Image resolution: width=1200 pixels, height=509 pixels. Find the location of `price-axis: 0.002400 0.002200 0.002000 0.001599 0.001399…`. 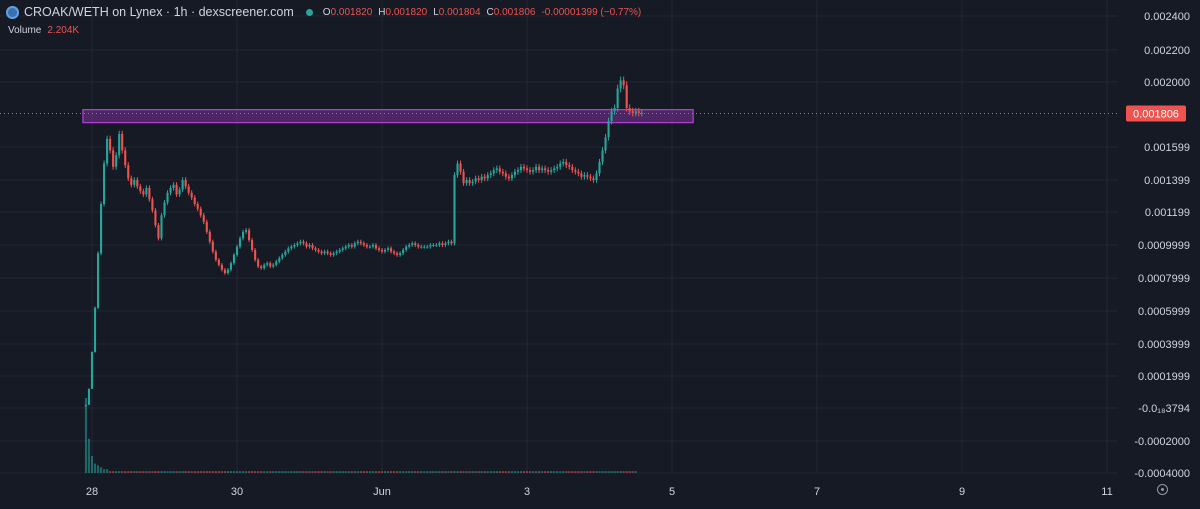

price-axis: 0.002400 0.002200 0.002000 0.001599 0.001399… is located at coordinates (1162, 245).